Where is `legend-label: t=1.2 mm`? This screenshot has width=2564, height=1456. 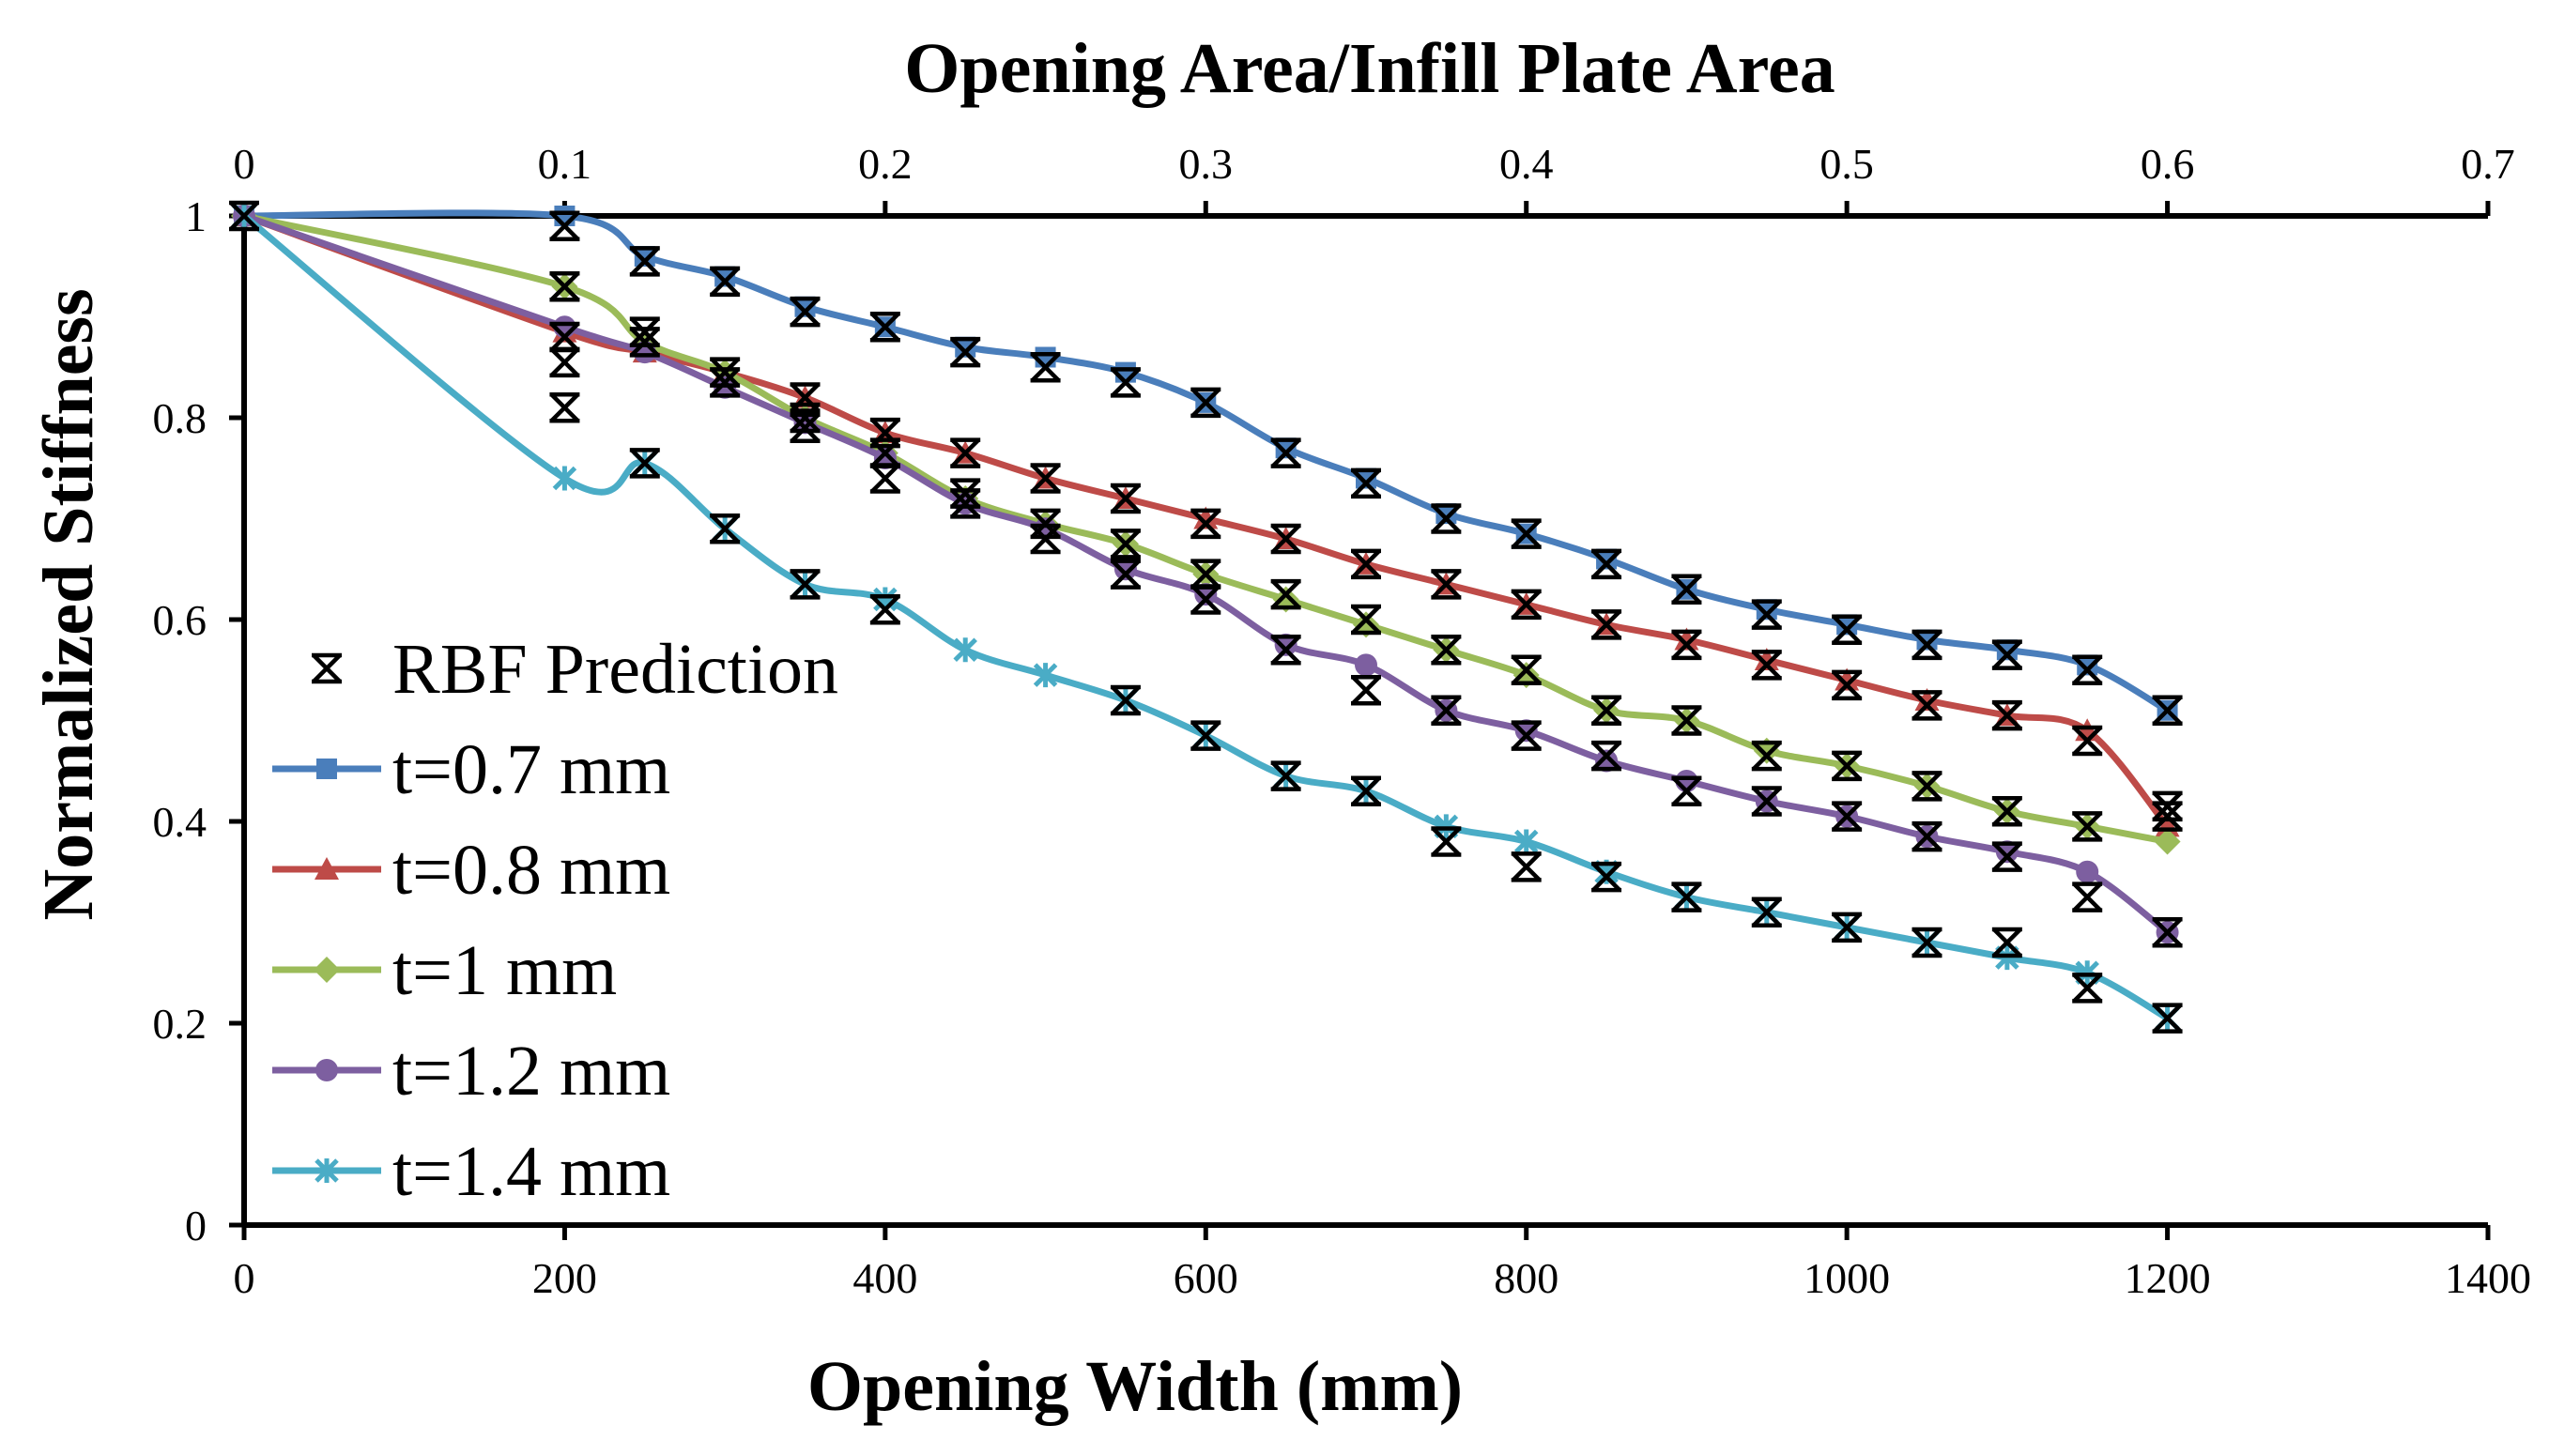
legend-label: t=1.2 mm is located at coordinates (531, 1071).